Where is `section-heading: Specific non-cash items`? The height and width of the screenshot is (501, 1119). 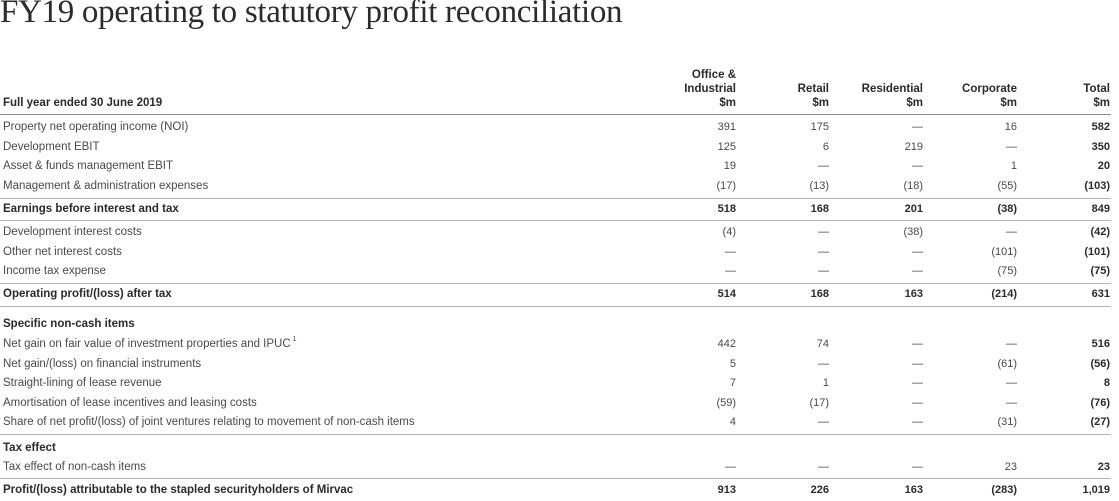
section-heading: Specific non-cash items is located at coordinates (555, 325).